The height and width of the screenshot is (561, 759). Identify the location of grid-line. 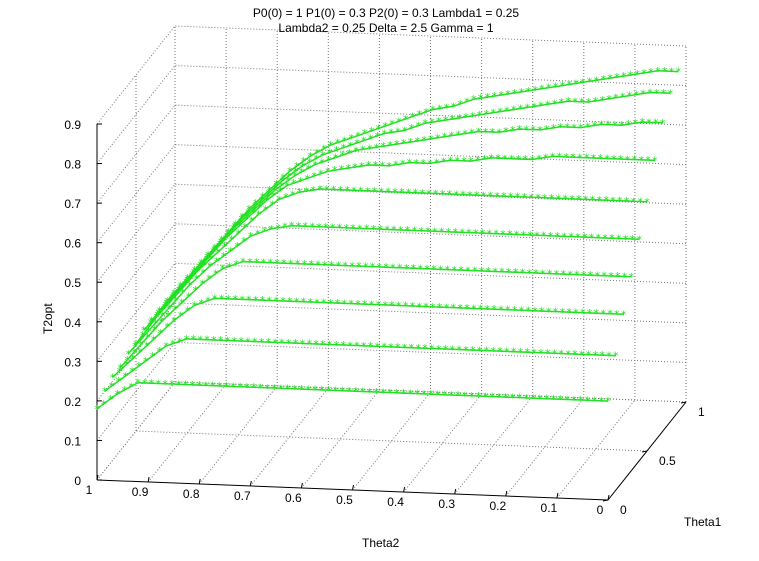
(430, 155).